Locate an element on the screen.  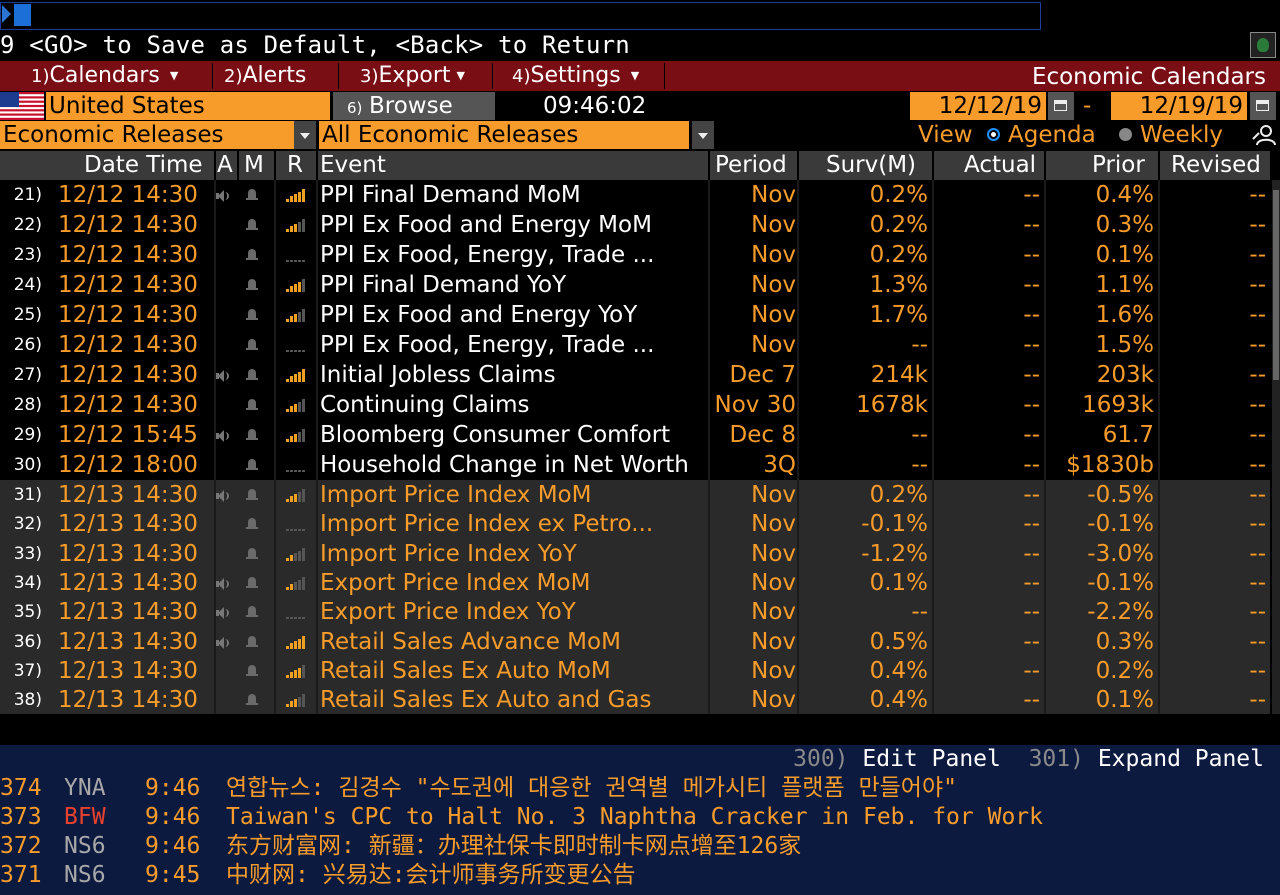
row-event: PPI Final Demand MoM is located at coordinates (450, 195).